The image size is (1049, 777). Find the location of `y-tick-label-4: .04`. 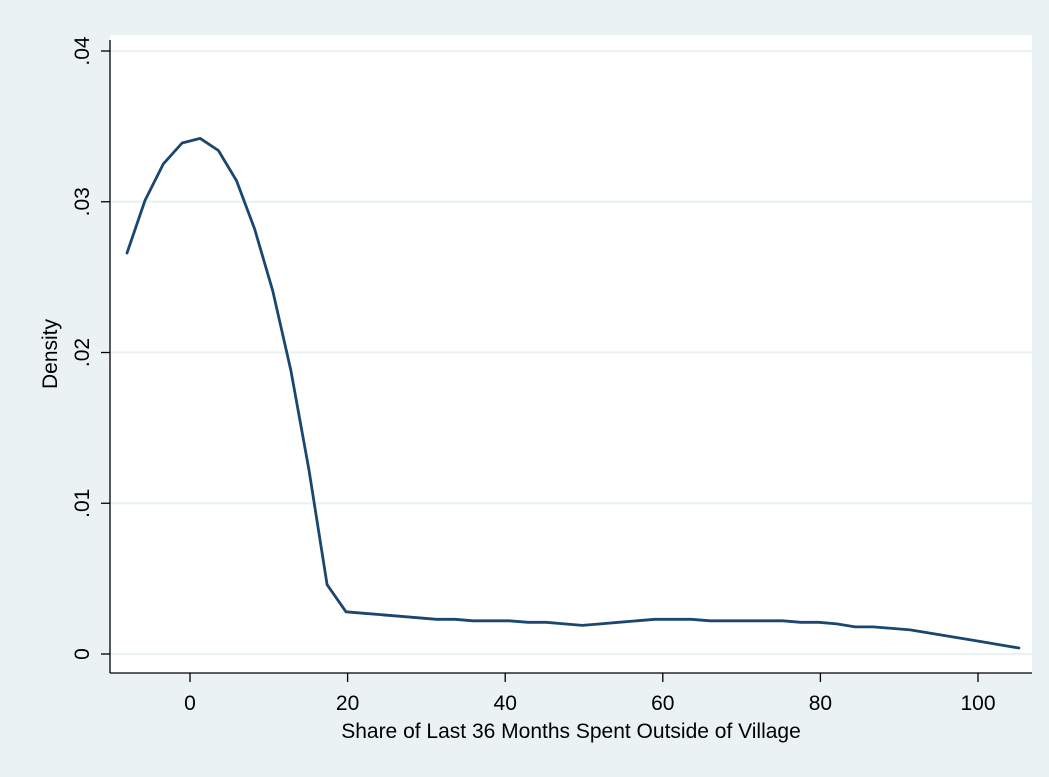

y-tick-label-4: .04 is located at coordinates (82, 51).